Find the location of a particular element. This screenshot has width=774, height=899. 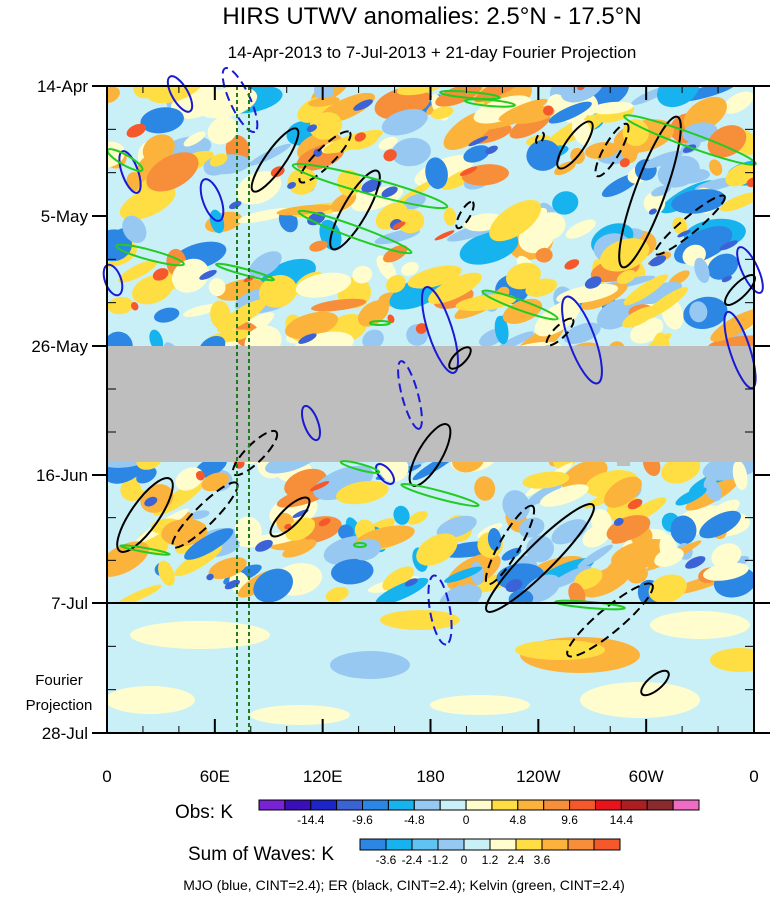

x-tick-label: 60W is located at coordinates (646, 776).